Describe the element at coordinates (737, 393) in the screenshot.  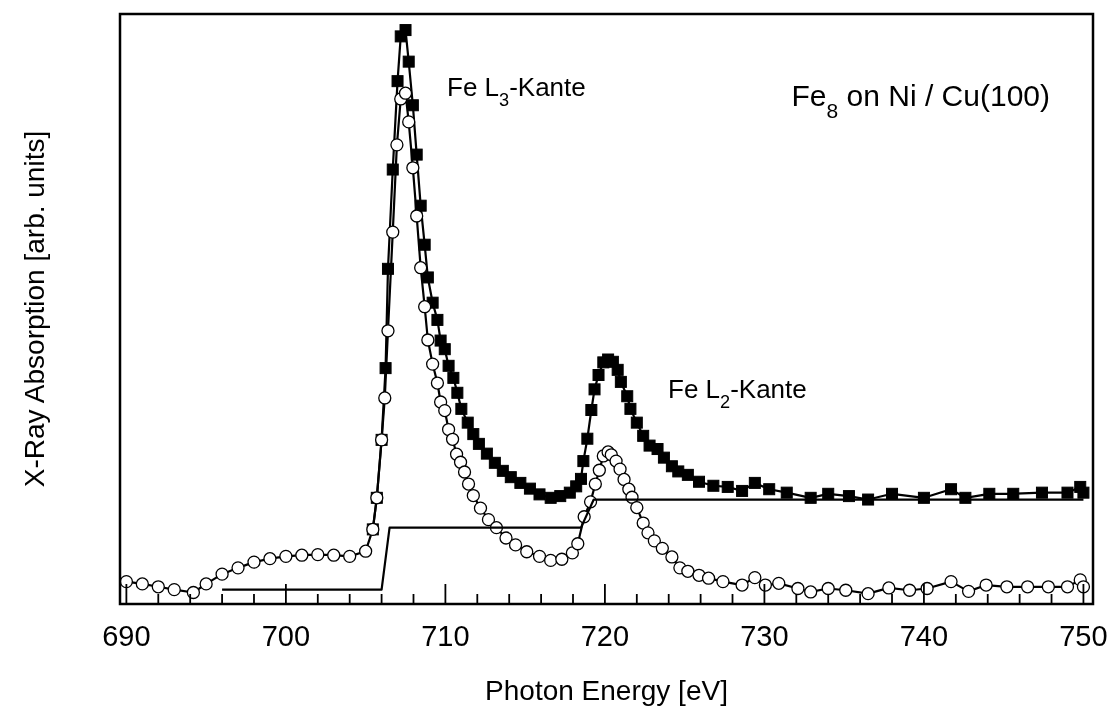
I see `annotation: Fe L$_{2}$-Kante` at that location.